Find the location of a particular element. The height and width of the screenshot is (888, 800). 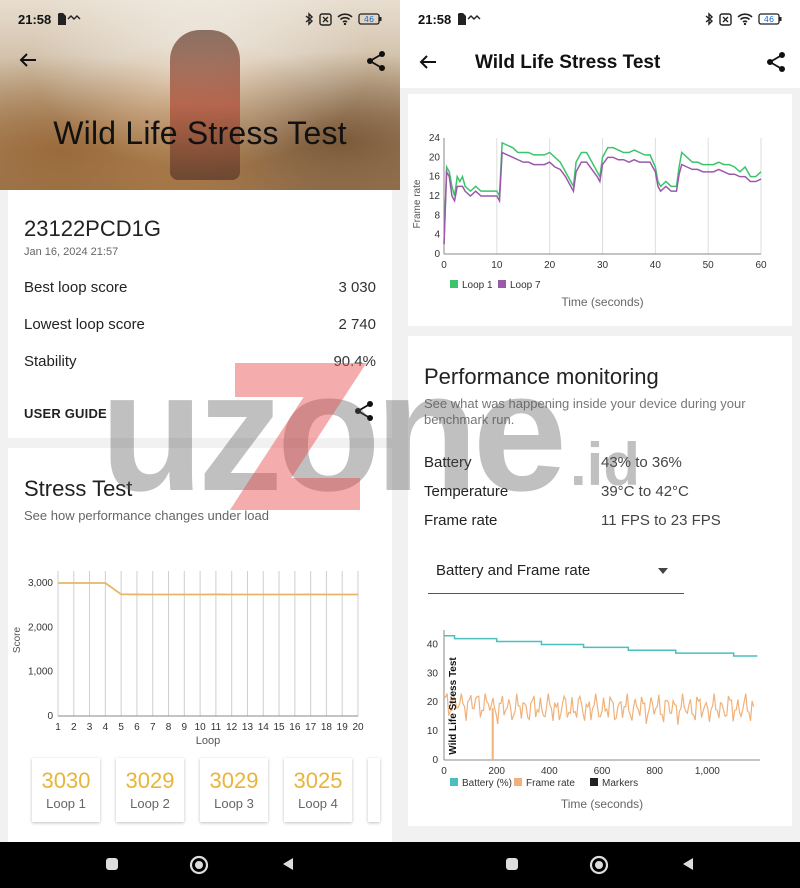

x-tick-label: 6 is located at coordinates (137, 727).